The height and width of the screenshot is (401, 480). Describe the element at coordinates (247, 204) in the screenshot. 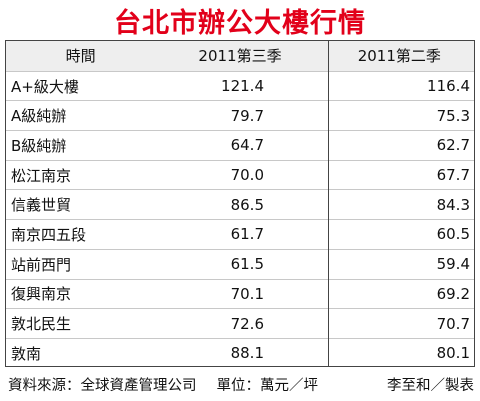

I see `row-q3-value: 86.5` at that location.